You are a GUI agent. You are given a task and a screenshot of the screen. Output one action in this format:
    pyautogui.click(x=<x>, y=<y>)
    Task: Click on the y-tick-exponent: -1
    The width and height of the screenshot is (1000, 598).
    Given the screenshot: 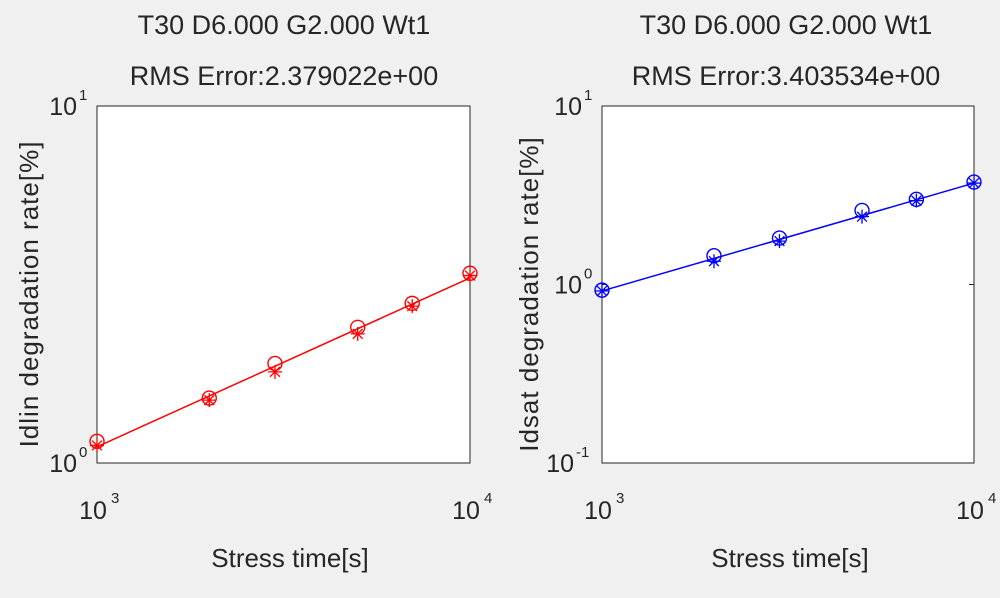 What is the action you would take?
    pyautogui.click(x=582, y=452)
    